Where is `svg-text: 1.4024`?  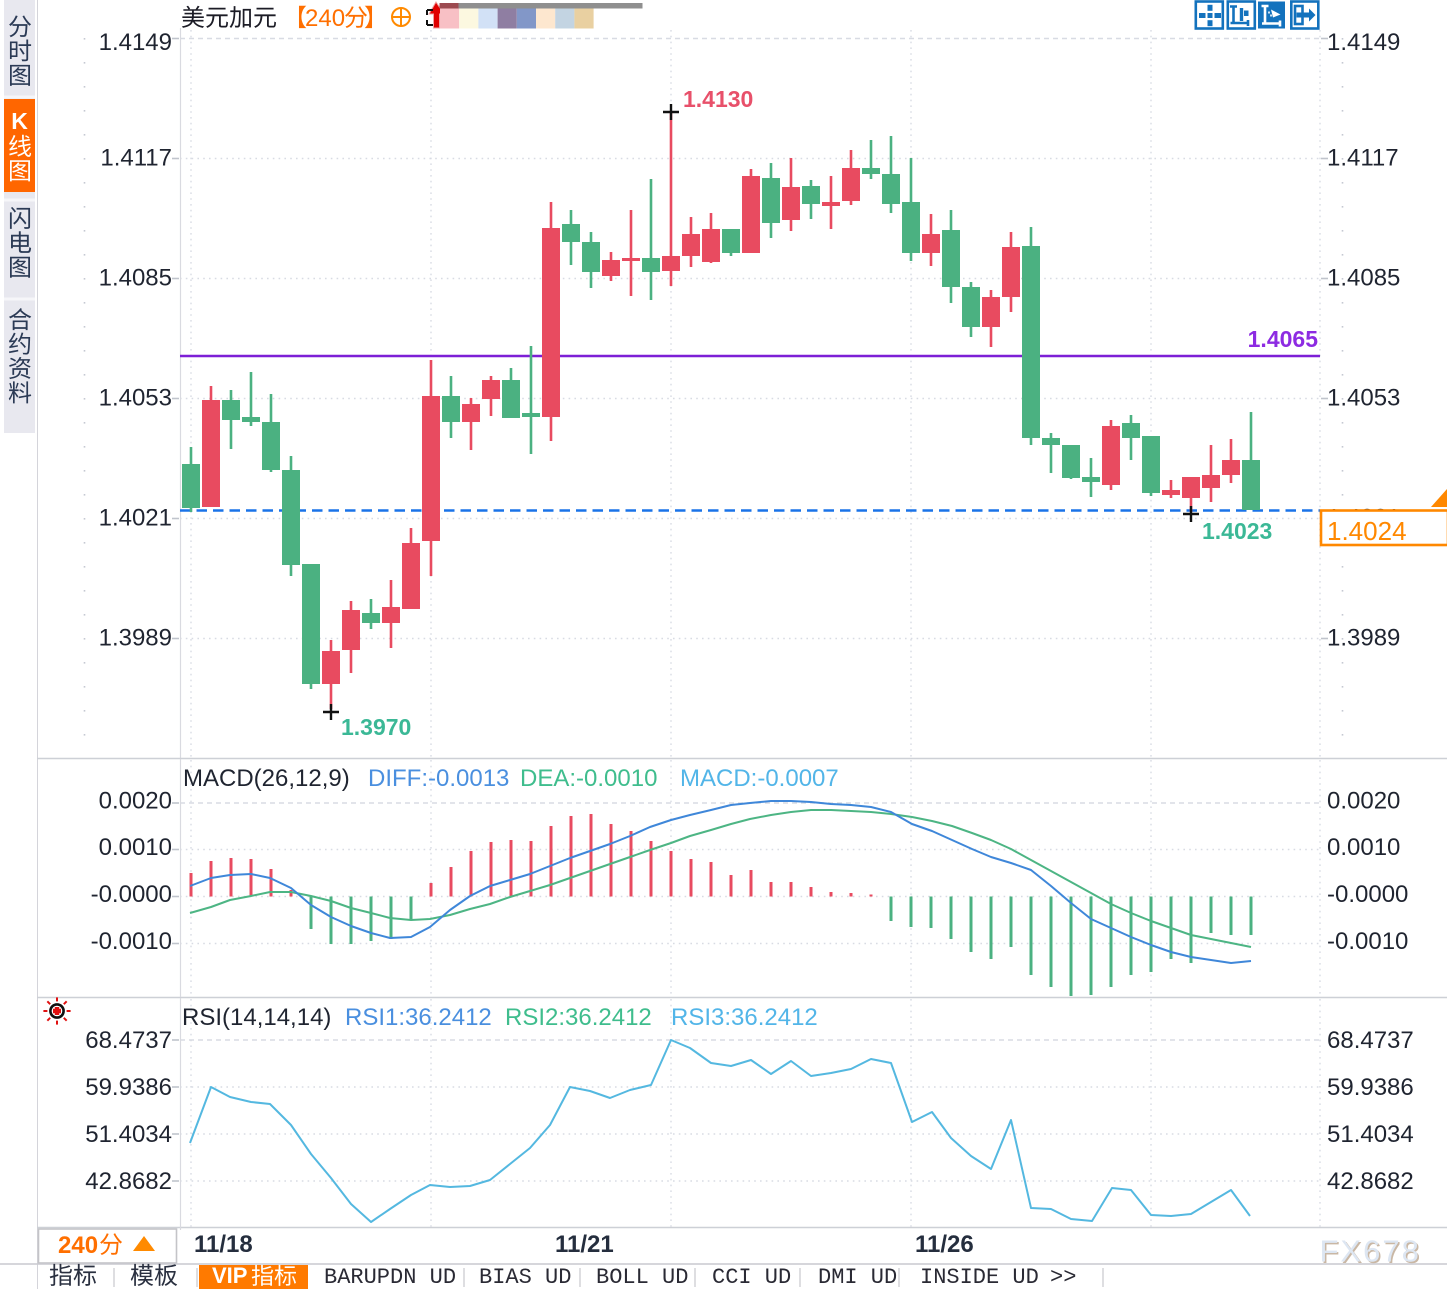 svg-text: 1.4024 is located at coordinates (1367, 531).